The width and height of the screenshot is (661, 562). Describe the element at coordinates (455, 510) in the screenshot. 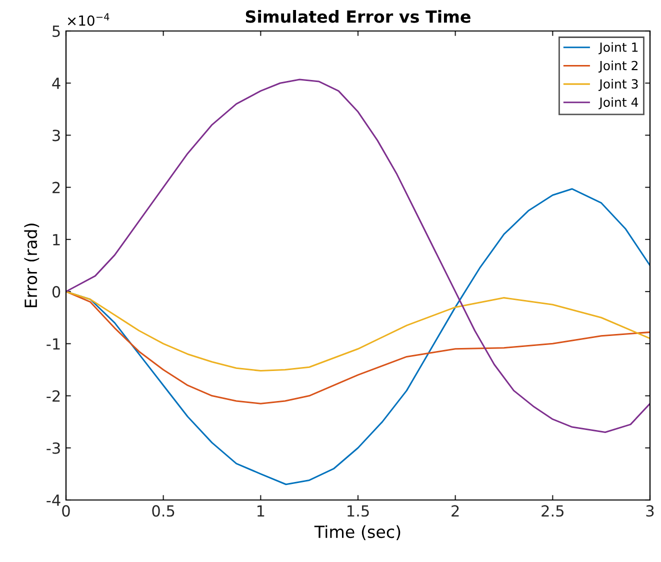

I see `x-tick-label: 2` at that location.